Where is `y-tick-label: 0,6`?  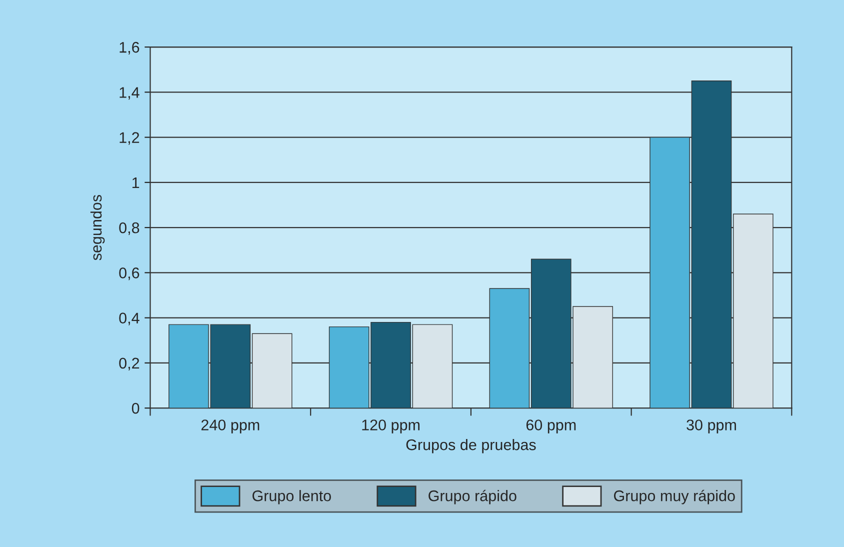
y-tick-label: 0,6 is located at coordinates (129, 274).